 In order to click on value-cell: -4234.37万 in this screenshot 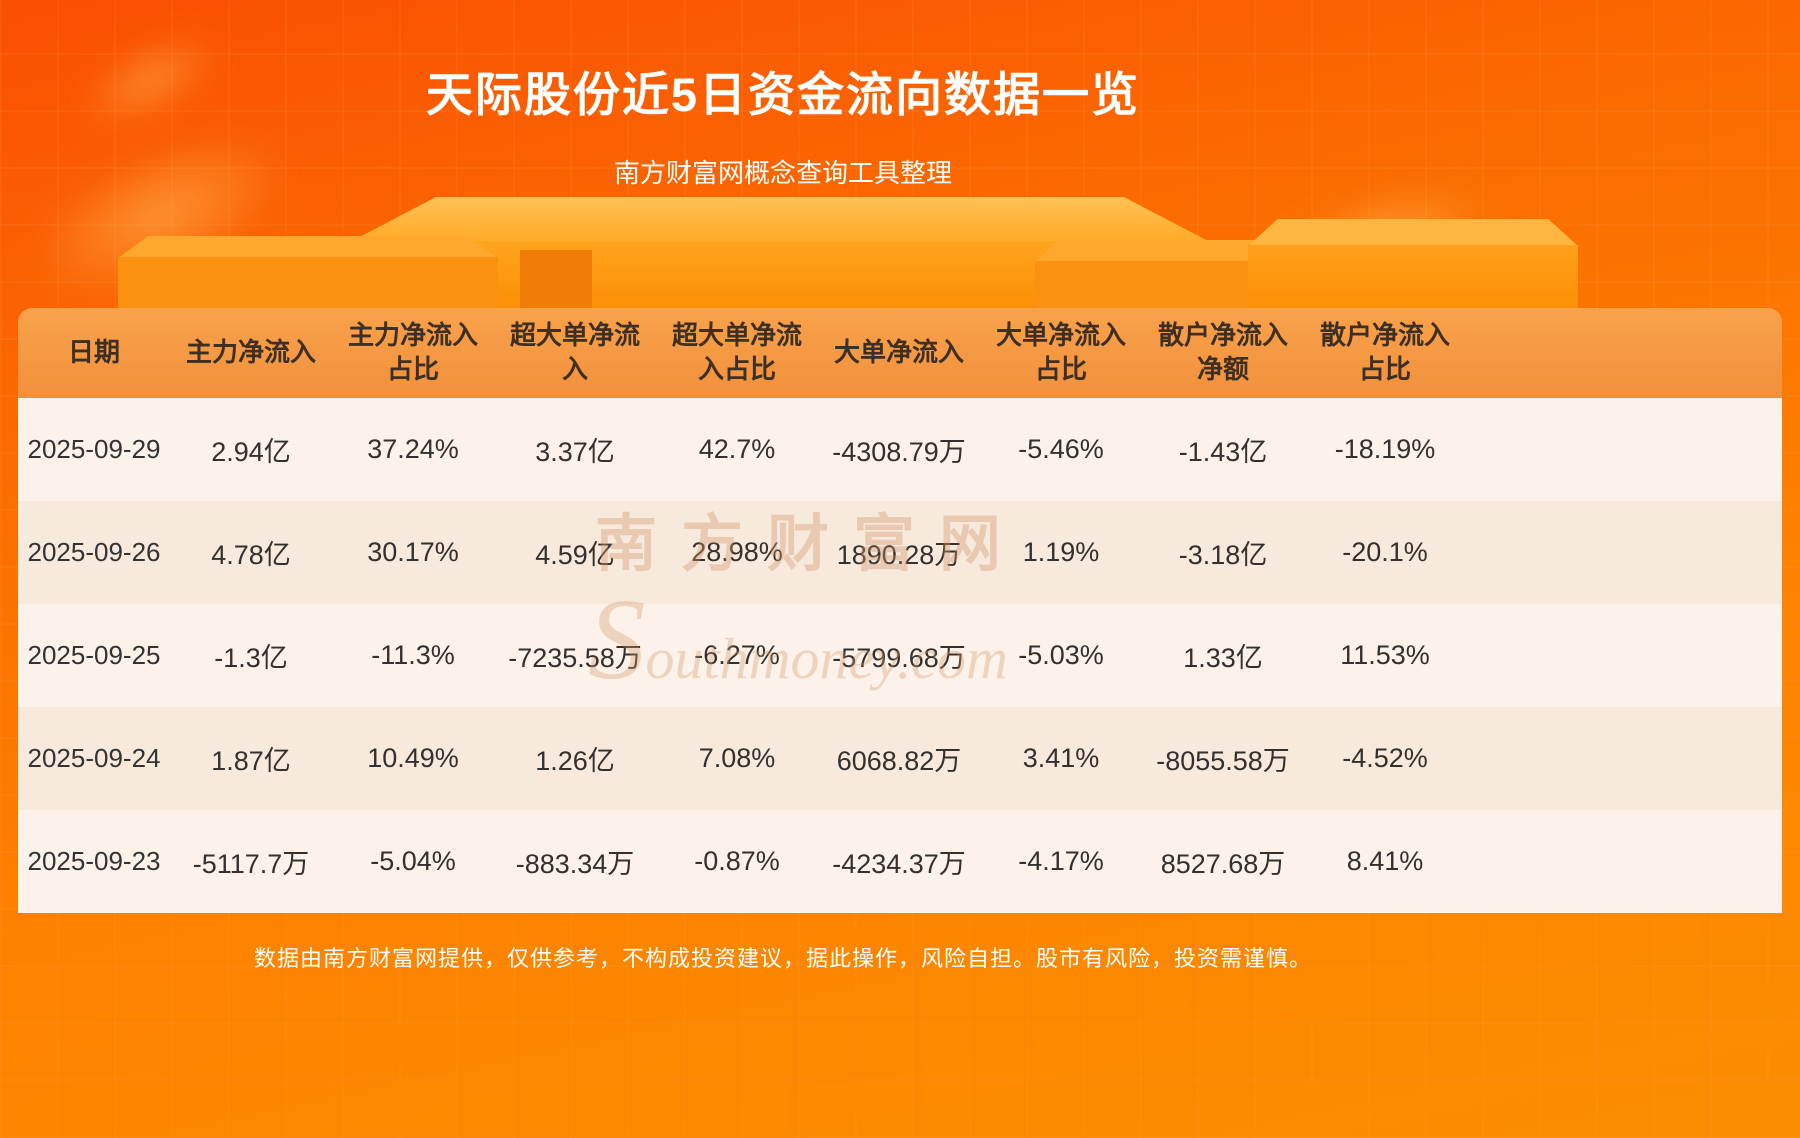, I will do `click(899, 864)`.